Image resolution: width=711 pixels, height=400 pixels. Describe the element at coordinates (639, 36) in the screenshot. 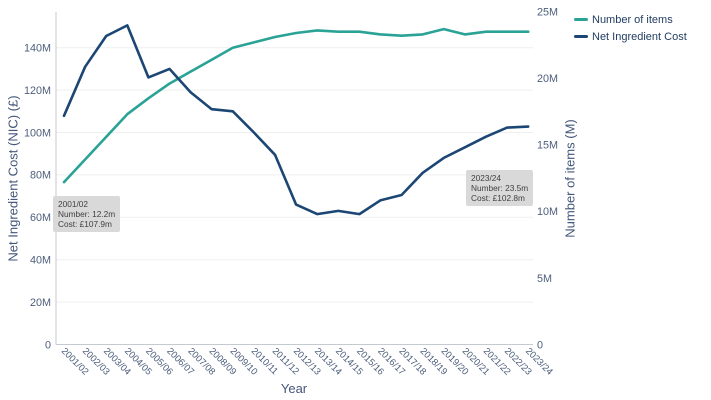

I see `legend-label-net-ingredient-cost: Net Ingredient Cost` at that location.